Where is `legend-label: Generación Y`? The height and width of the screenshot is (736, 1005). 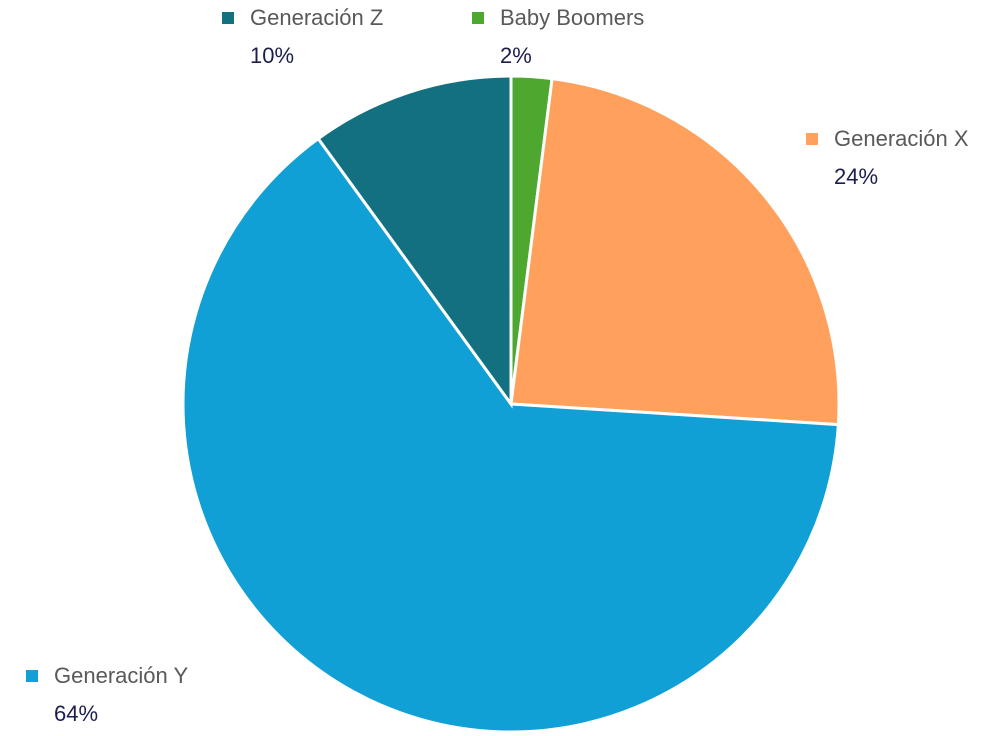 legend-label: Generación Y is located at coordinates (121, 675).